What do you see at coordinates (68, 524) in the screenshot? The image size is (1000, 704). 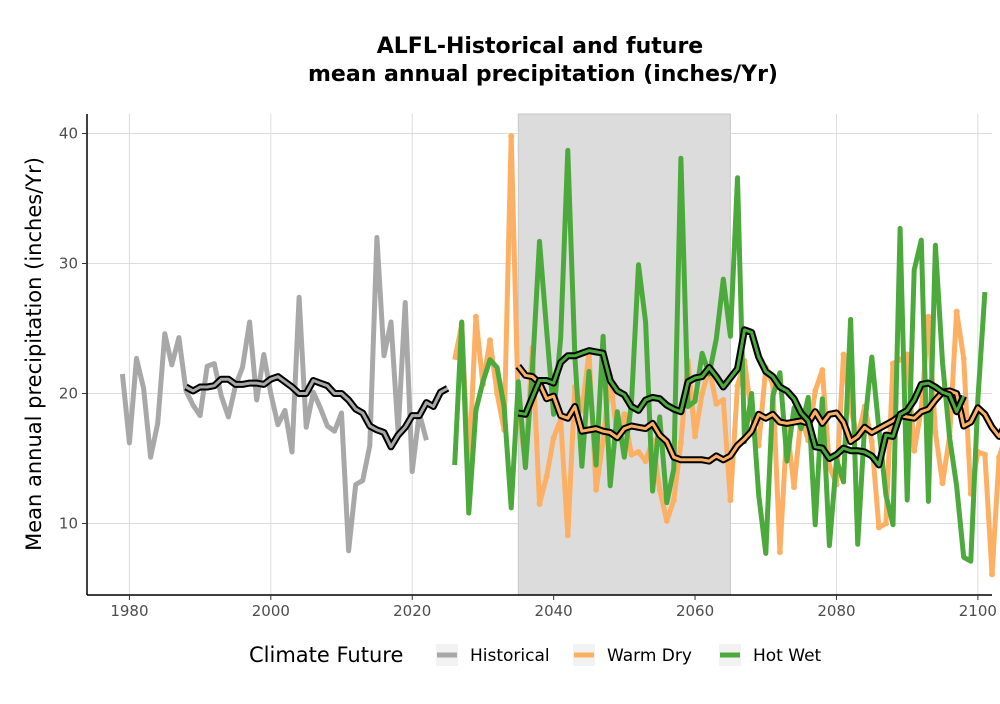 I see `y-tick-label: 10` at bounding box center [68, 524].